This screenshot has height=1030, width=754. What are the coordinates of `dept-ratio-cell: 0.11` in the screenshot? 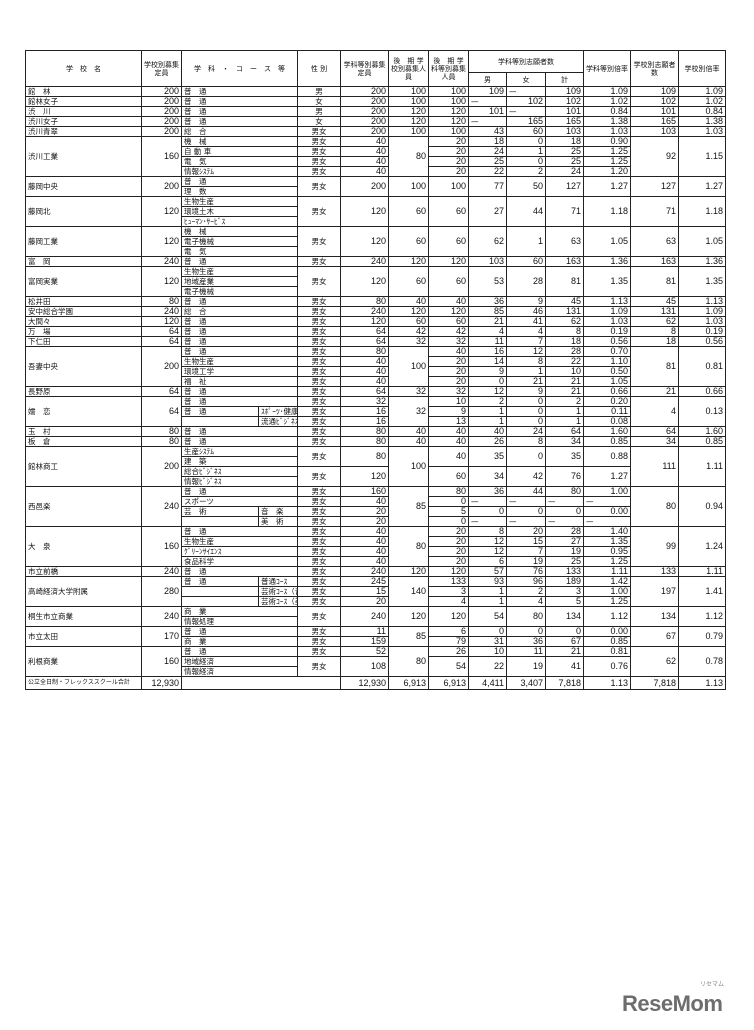 It's located at (607, 411).